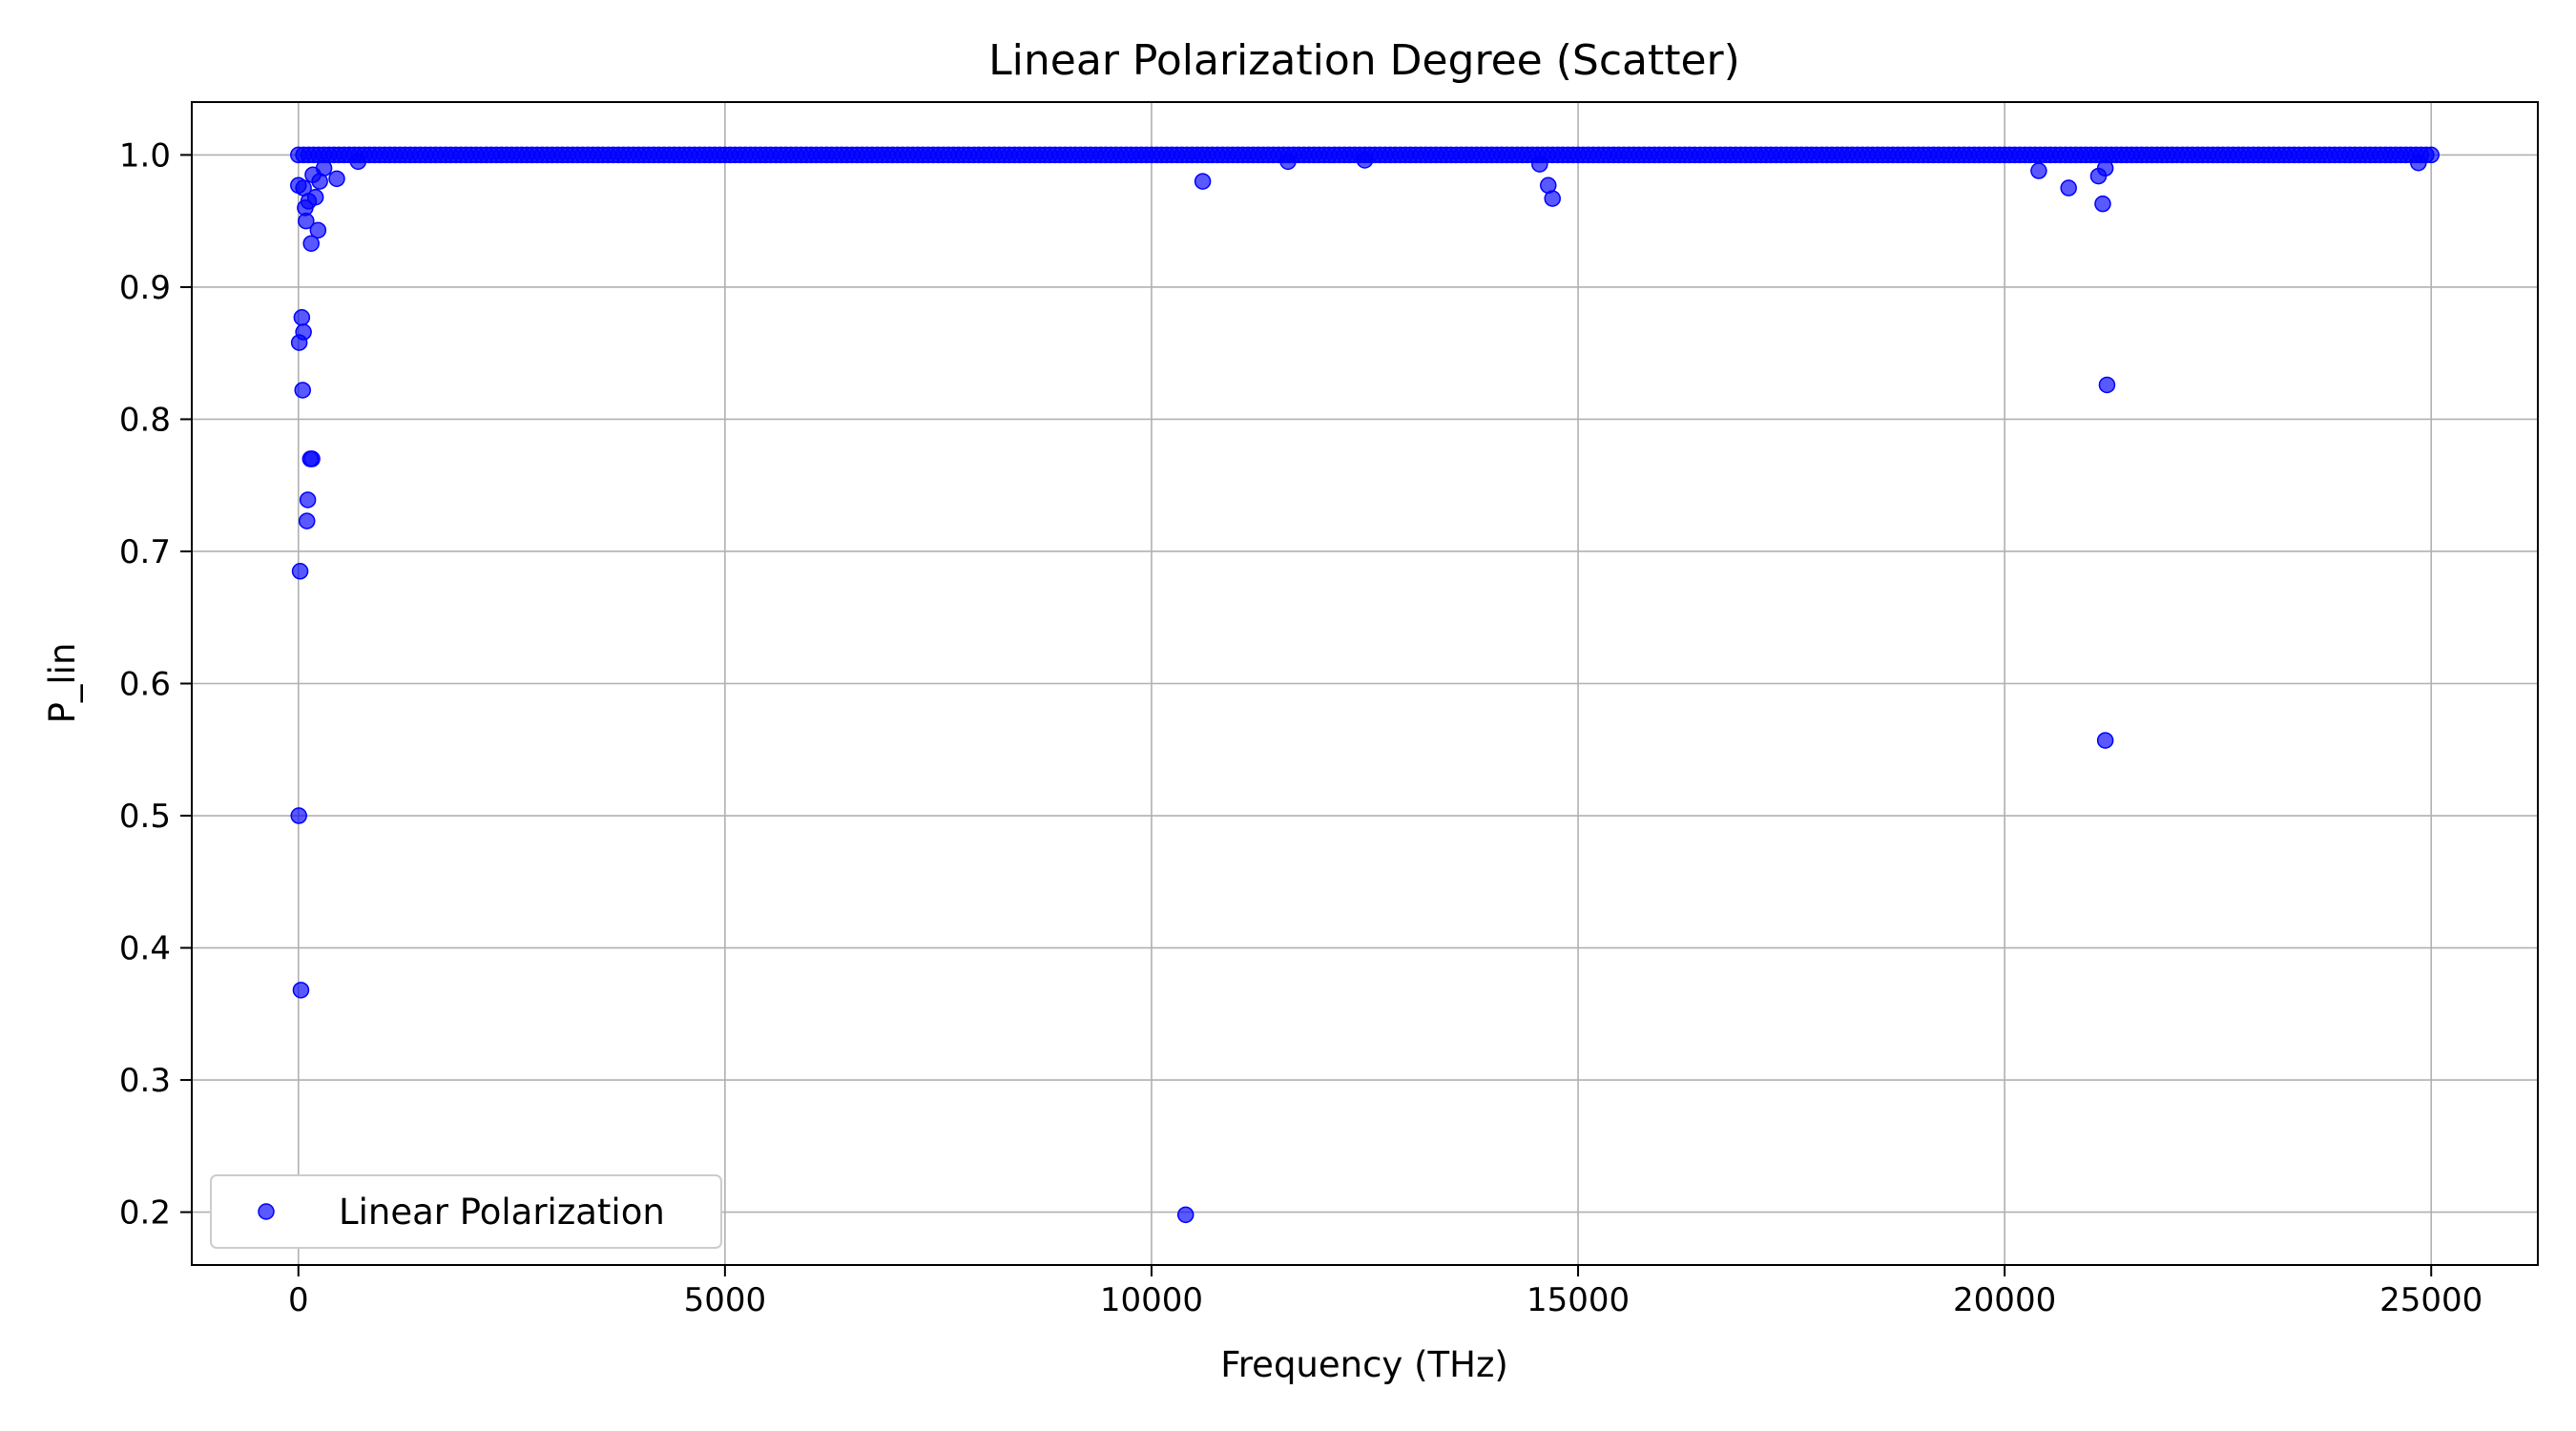 This screenshot has width=2576, height=1431. Describe the element at coordinates (1578, 1300) in the screenshot. I see `x-tick-label: 15000` at that location.